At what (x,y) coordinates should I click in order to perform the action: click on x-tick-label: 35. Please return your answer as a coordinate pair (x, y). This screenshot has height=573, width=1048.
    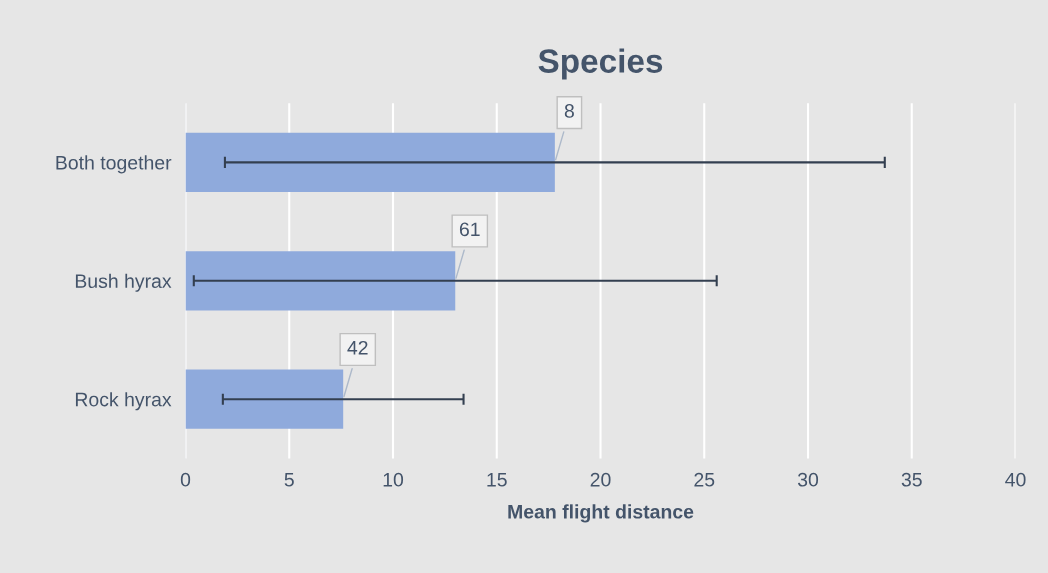
    Looking at the image, I should click on (911, 479).